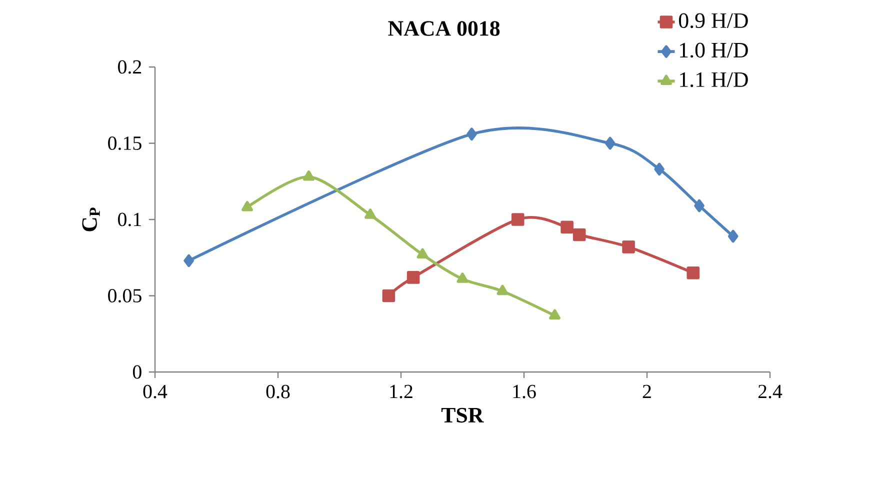  Describe the element at coordinates (137, 372) in the screenshot. I see `y-tick-label: 0` at that location.